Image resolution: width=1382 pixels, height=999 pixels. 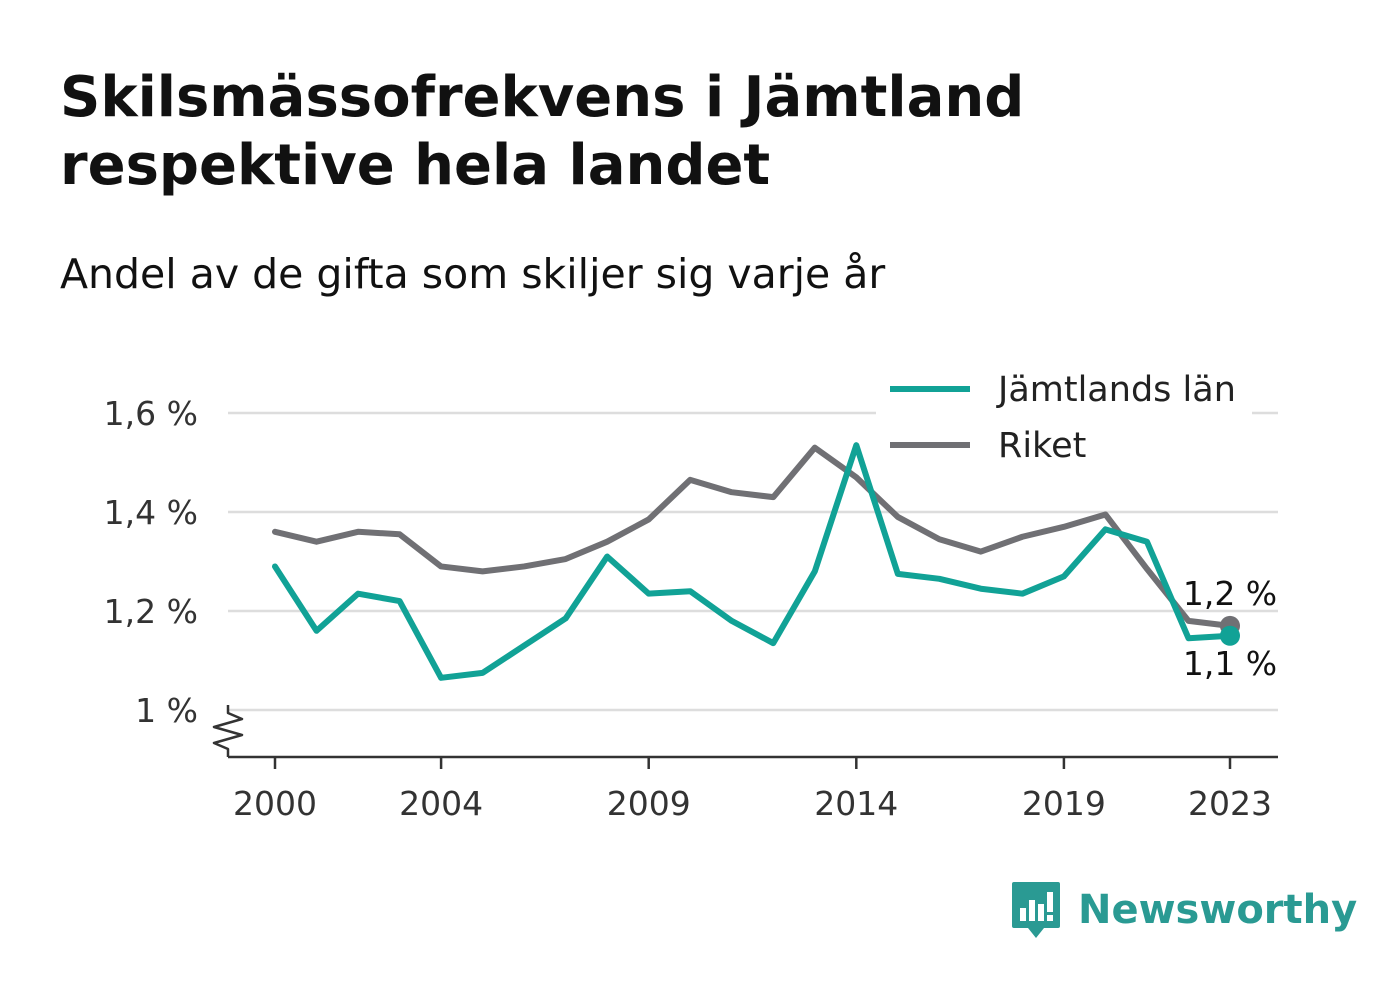 I want to click on x-axis, so click(x=745, y=732).